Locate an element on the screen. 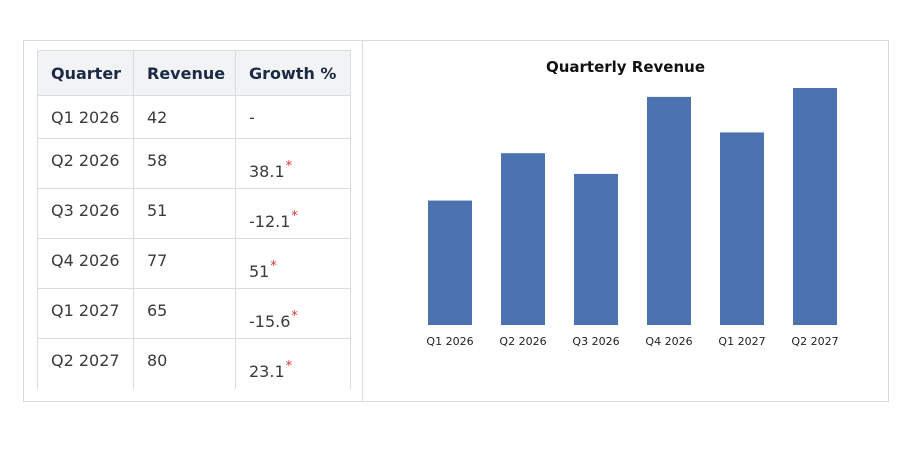 The width and height of the screenshot is (920, 450). cell-growth: 51* is located at coordinates (293, 263).